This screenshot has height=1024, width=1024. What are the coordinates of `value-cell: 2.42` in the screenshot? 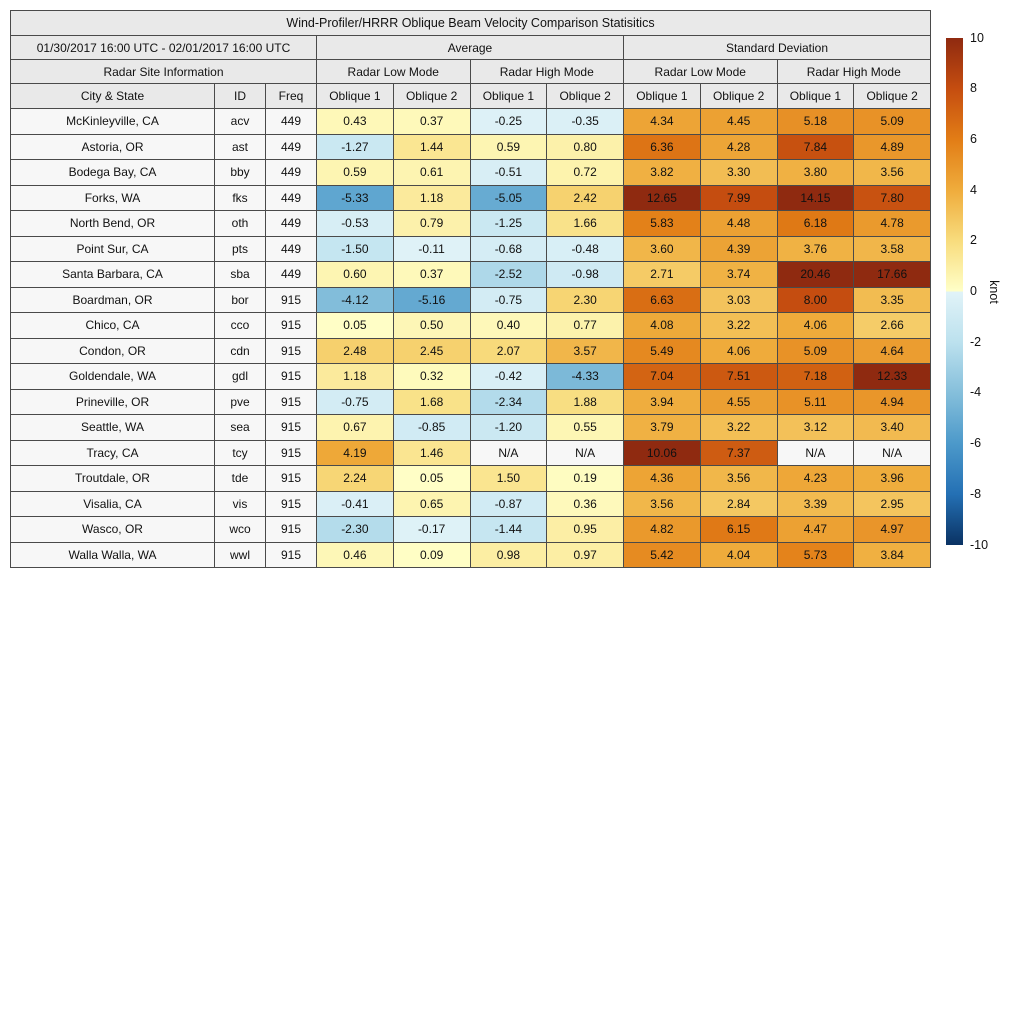 It's located at (585, 197).